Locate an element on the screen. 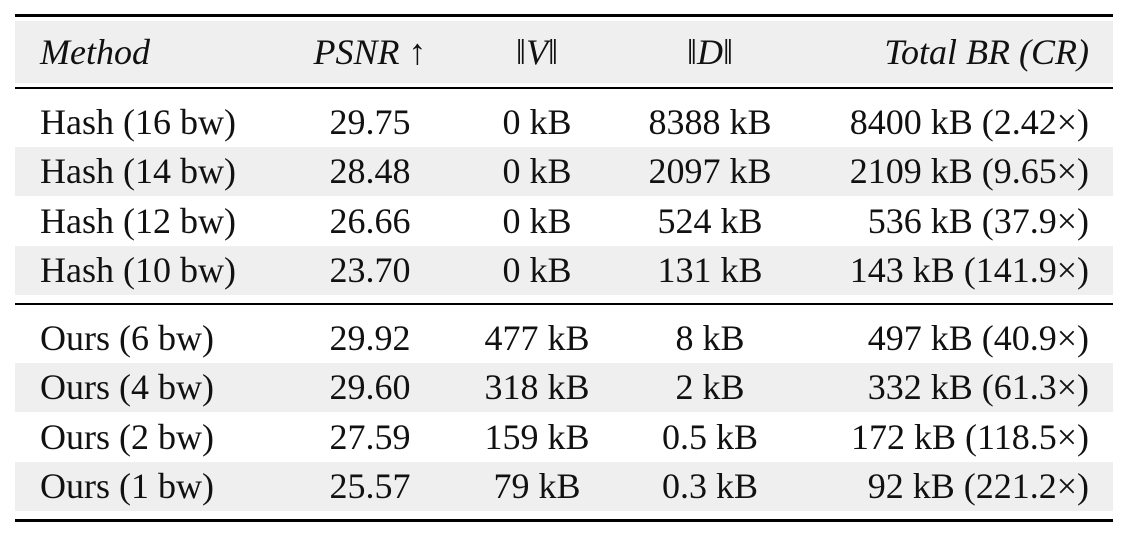 The height and width of the screenshot is (544, 1122). cell: 23.70 is located at coordinates (370, 270).